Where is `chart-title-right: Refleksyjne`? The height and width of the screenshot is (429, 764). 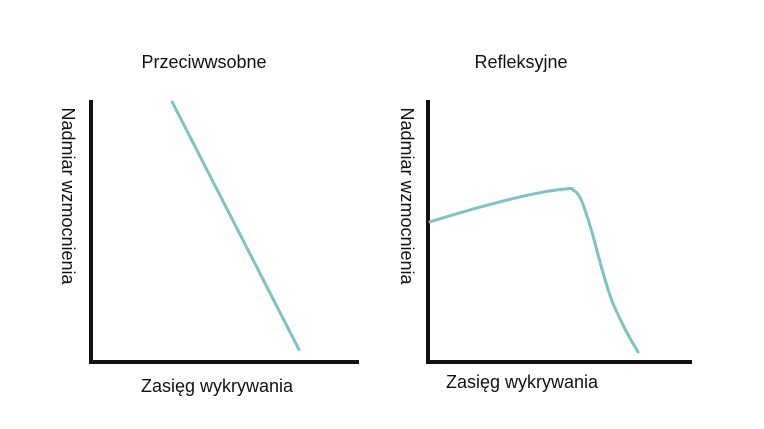
chart-title-right: Refleksyjne is located at coordinates (520, 62).